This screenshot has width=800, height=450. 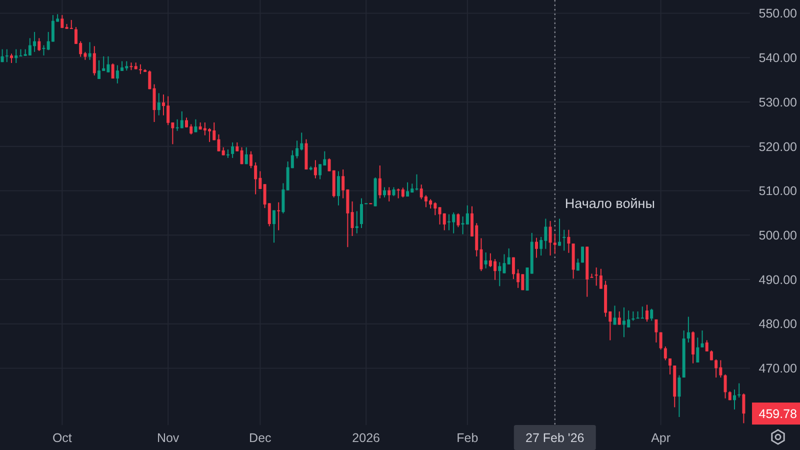 I want to click on x-tick-label: 2026, so click(x=366, y=438).